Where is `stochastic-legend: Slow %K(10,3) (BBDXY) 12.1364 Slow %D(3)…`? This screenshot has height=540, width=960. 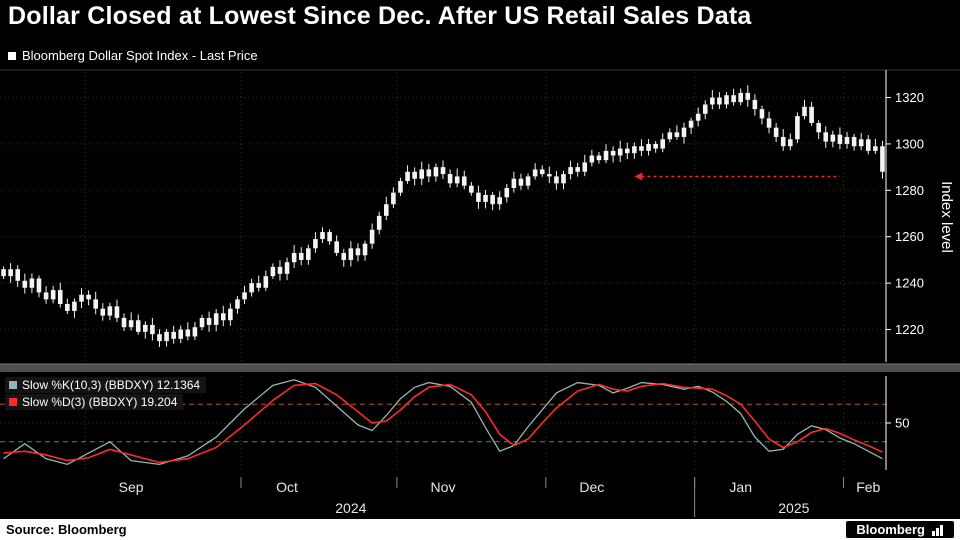 stochastic-legend: Slow %K(10,3) (BBDXY) 12.1364 Slow %D(3)… is located at coordinates (106, 393).